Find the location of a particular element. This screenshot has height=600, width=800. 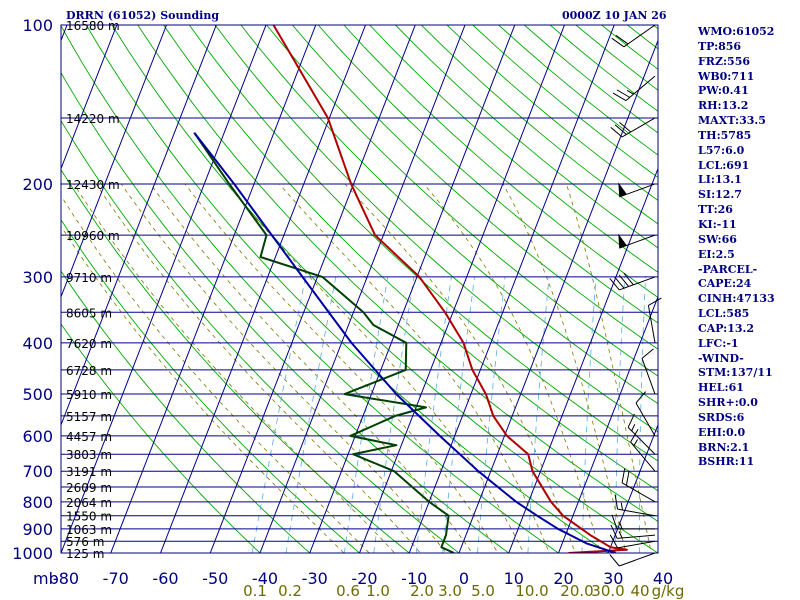

index-value: L57:6.0 is located at coordinates (721, 150).